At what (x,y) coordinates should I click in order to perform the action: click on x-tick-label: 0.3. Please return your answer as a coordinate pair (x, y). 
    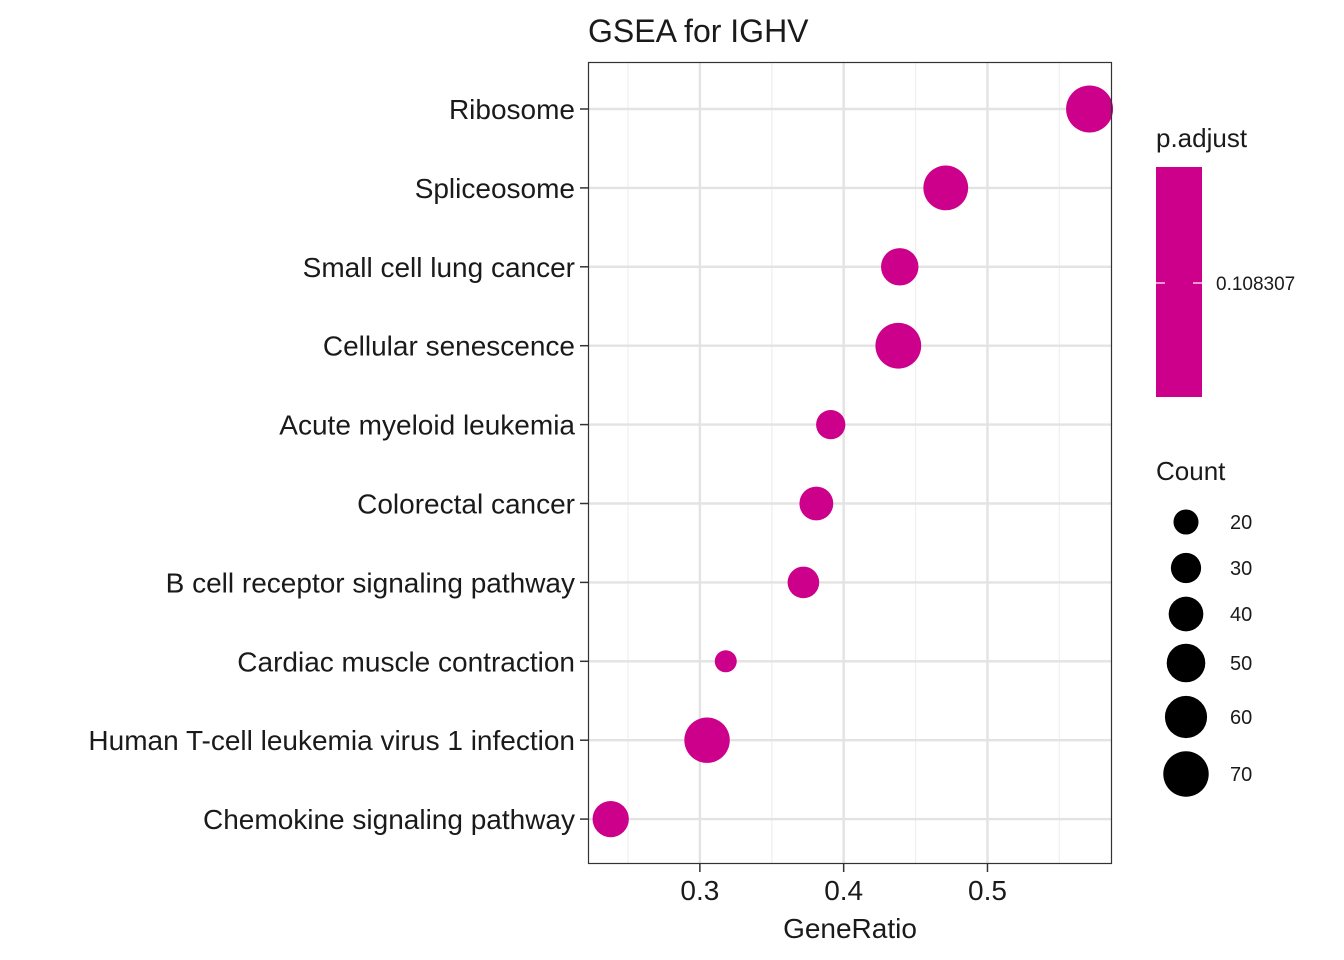
    Looking at the image, I should click on (699, 890).